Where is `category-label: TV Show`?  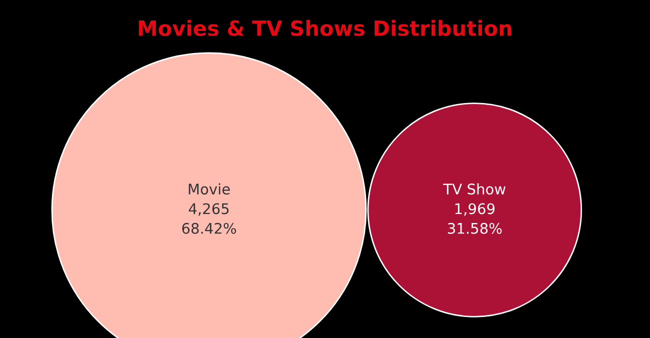 category-label: TV Show is located at coordinates (474, 189).